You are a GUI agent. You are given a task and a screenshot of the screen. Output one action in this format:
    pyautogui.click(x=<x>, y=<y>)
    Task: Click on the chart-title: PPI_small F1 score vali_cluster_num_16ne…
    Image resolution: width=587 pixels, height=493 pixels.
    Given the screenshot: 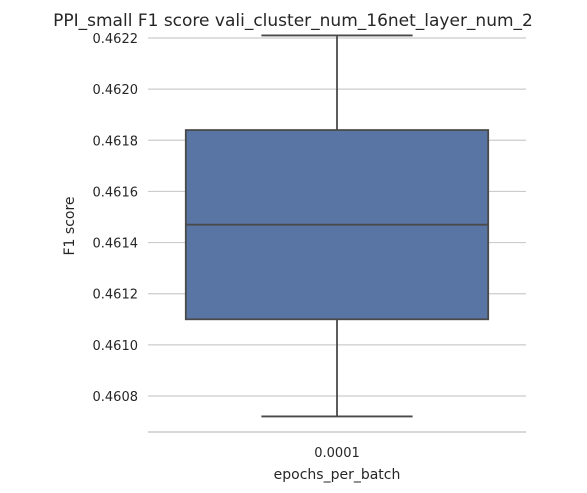 What is the action you would take?
    pyautogui.click(x=293, y=21)
    